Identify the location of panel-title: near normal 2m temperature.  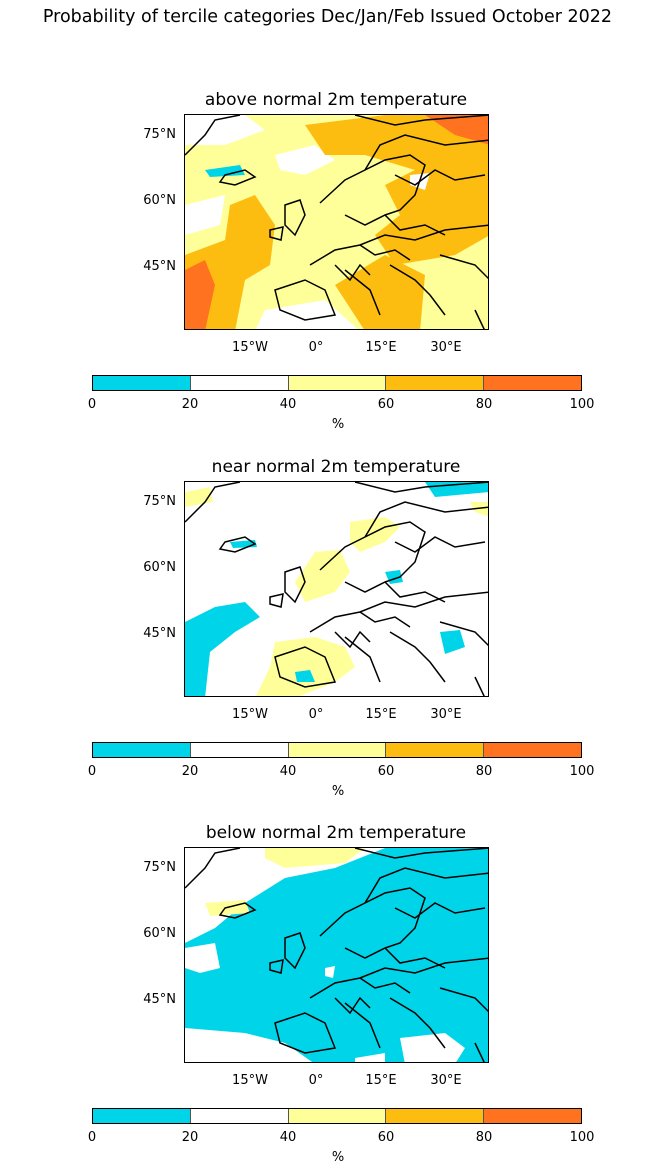
(336, 467).